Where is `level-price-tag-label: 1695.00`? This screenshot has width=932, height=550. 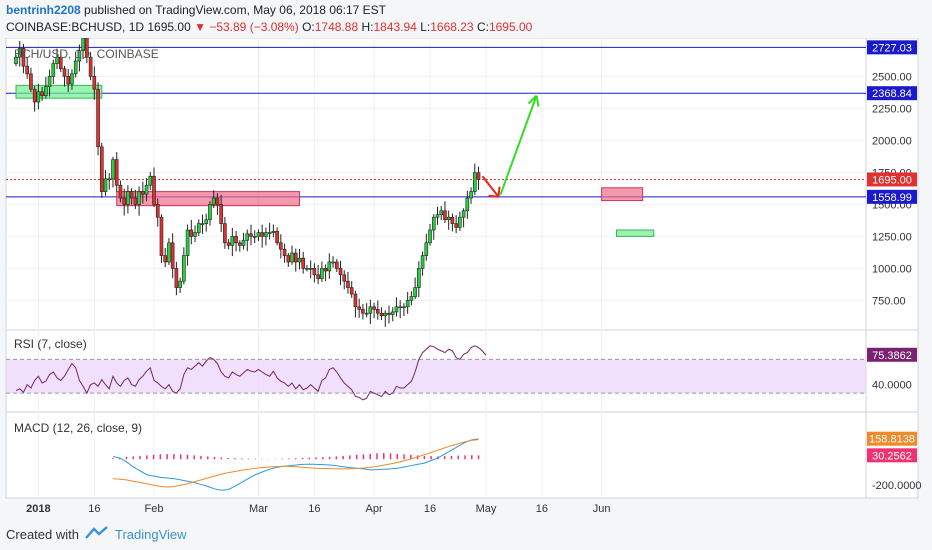 level-price-tag-label: 1695.00 is located at coordinates (892, 180).